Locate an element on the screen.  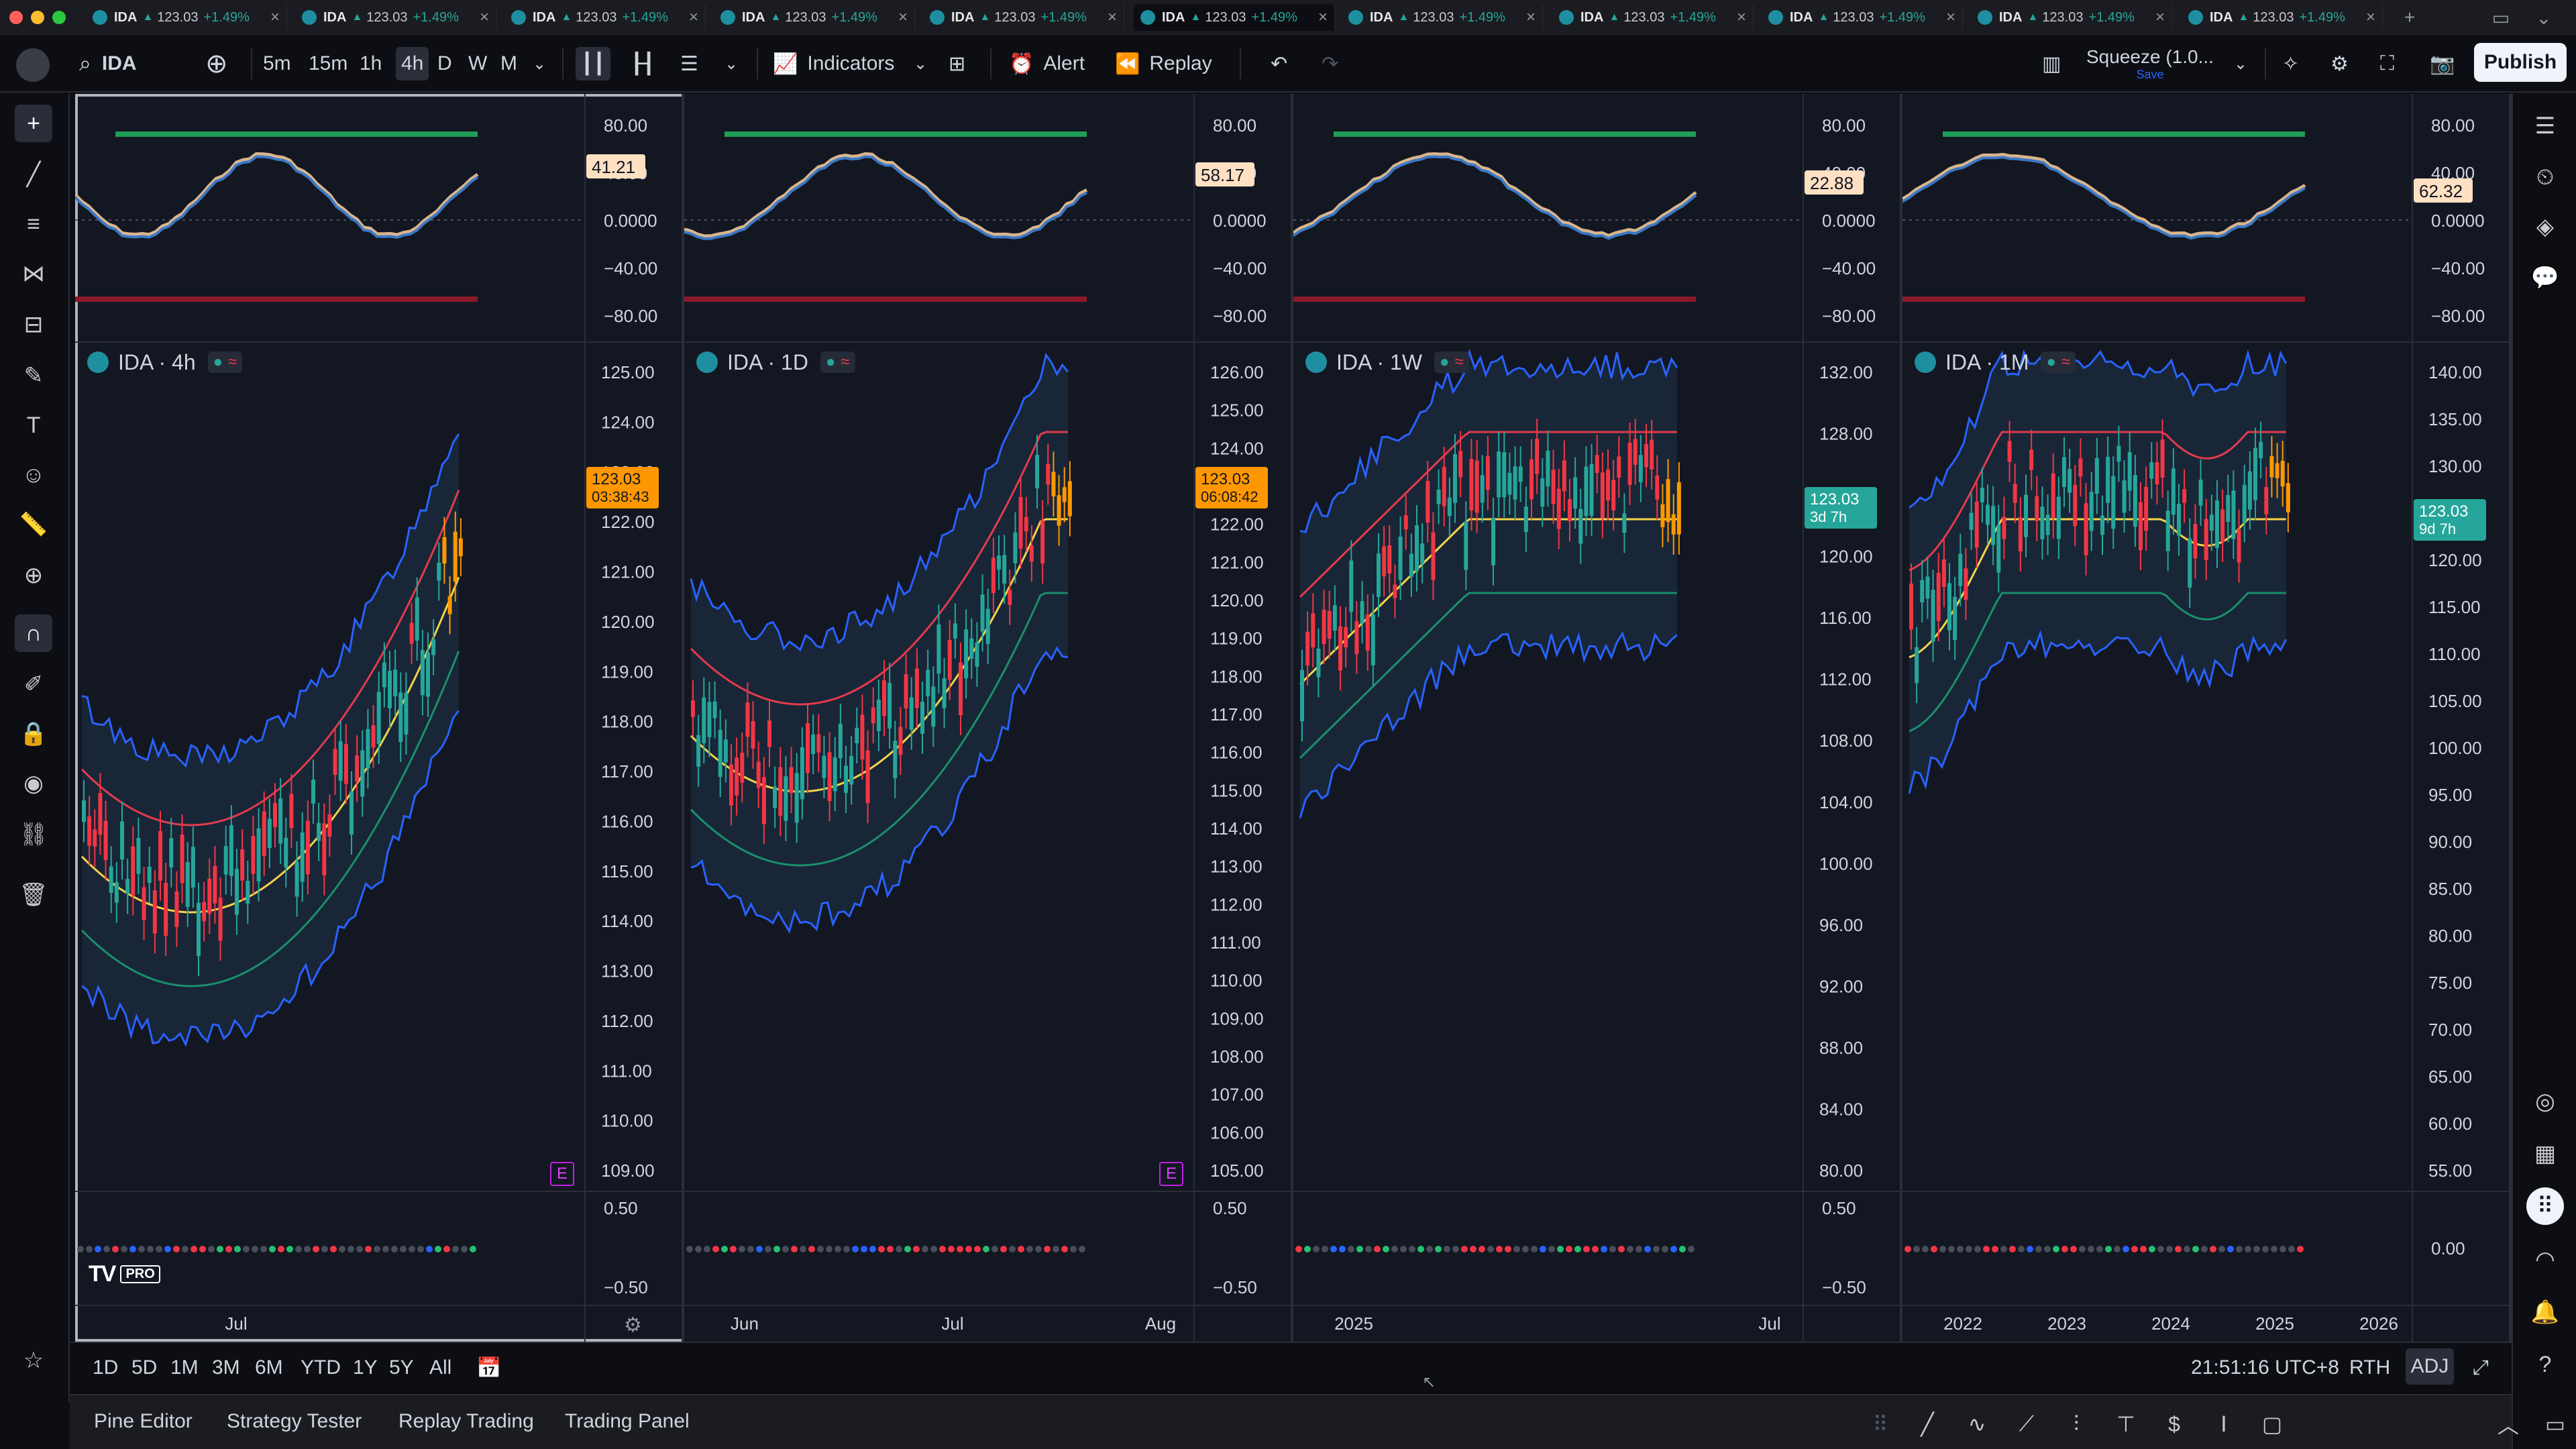
range-1y: 1Y is located at coordinates (365, 1367).